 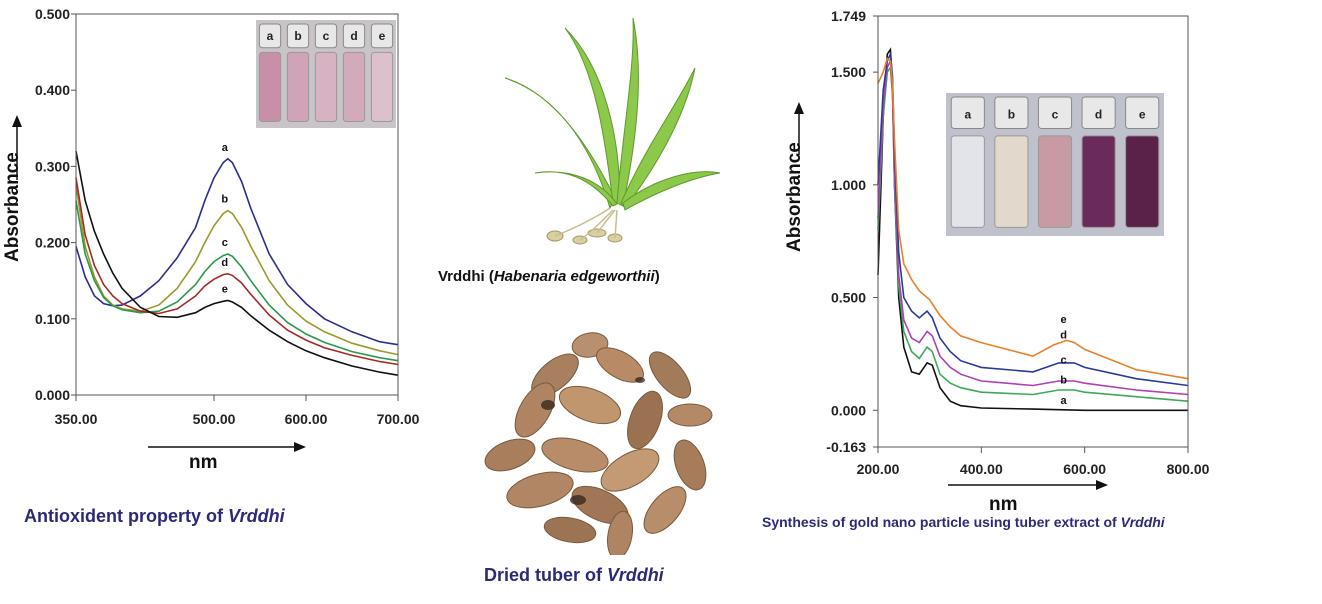 I want to click on series-line-d, so click(x=237, y=271).